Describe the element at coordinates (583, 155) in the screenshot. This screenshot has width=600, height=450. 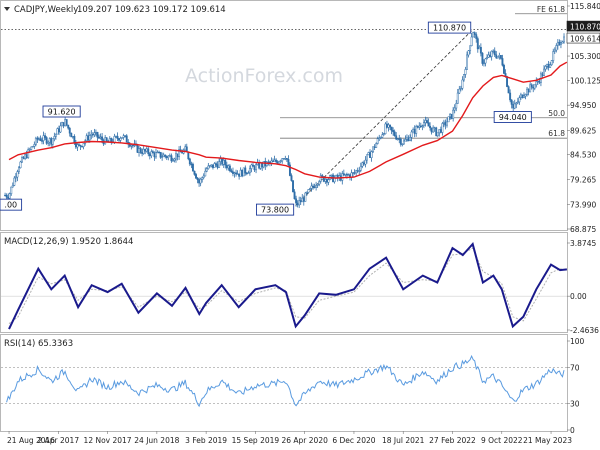
I see `price-tick-label: 84.530` at that location.